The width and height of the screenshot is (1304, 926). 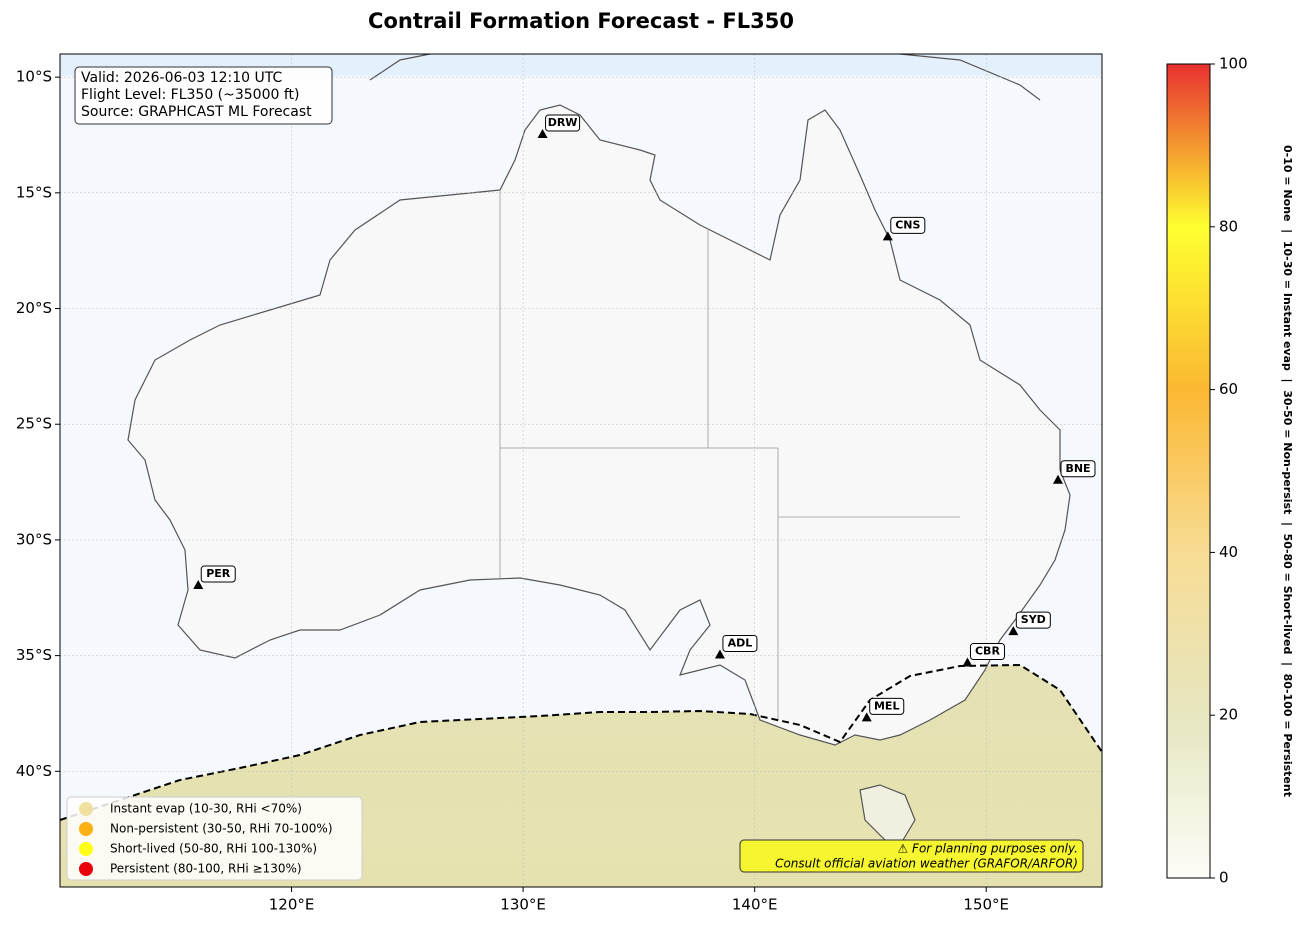 I want to click on lon-tick-label: 120°E, so click(x=292, y=905).